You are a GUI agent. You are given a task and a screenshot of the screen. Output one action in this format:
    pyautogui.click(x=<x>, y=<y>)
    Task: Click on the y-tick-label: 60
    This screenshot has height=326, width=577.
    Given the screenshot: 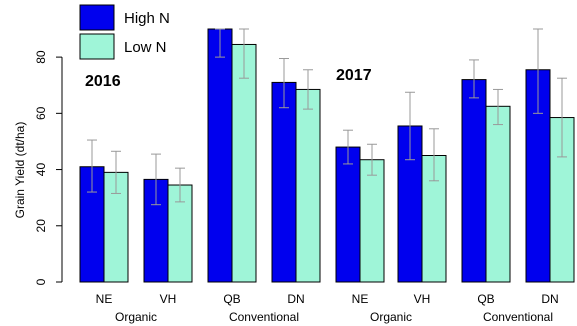 What is the action you would take?
    pyautogui.click(x=41, y=113)
    